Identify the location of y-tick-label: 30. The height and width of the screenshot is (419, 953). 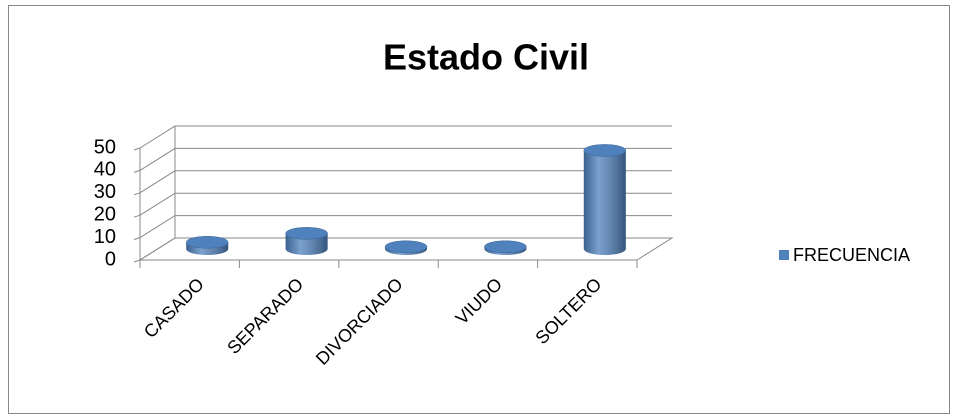
(105, 192).